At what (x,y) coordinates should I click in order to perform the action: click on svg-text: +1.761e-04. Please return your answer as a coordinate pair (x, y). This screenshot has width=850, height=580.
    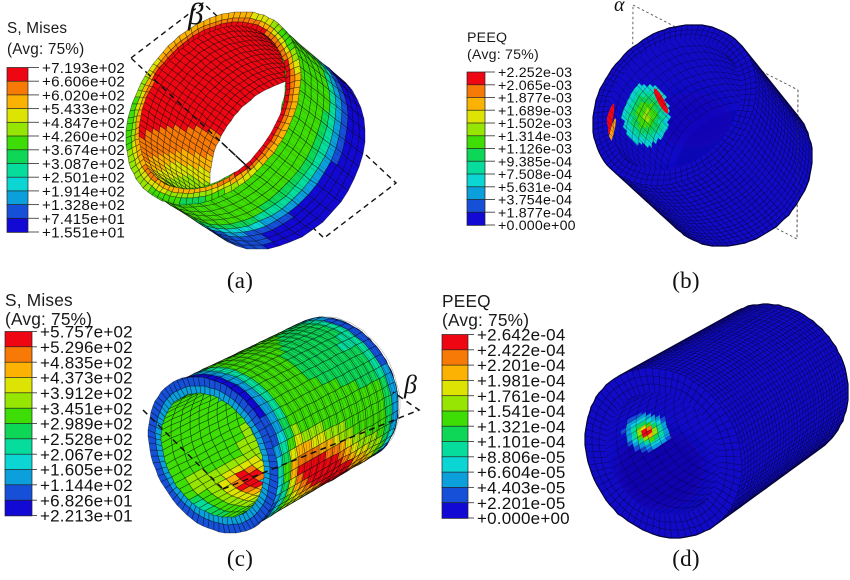
    Looking at the image, I should click on (521, 396).